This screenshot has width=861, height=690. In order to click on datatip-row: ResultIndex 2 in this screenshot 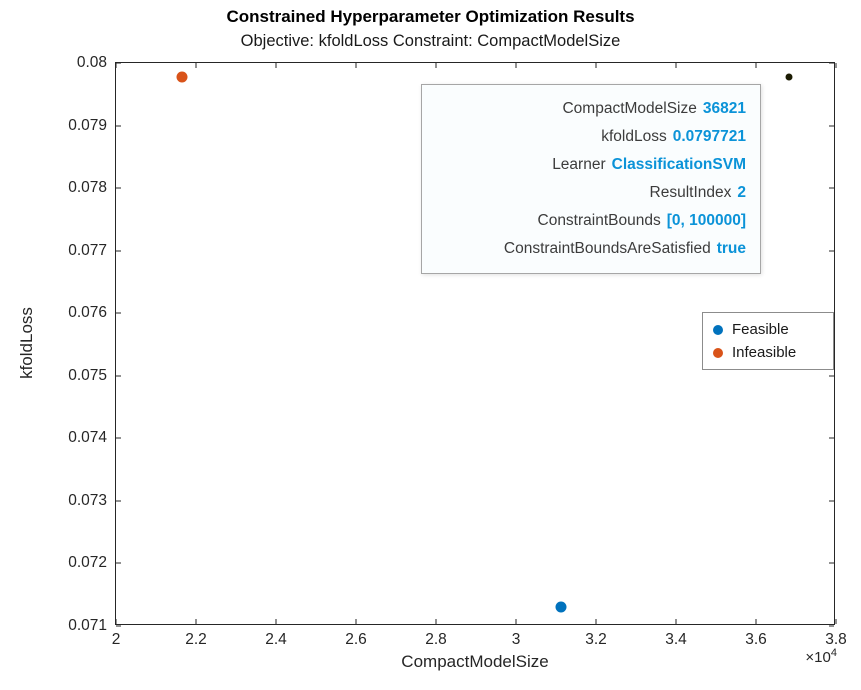, I will do `click(591, 193)`.